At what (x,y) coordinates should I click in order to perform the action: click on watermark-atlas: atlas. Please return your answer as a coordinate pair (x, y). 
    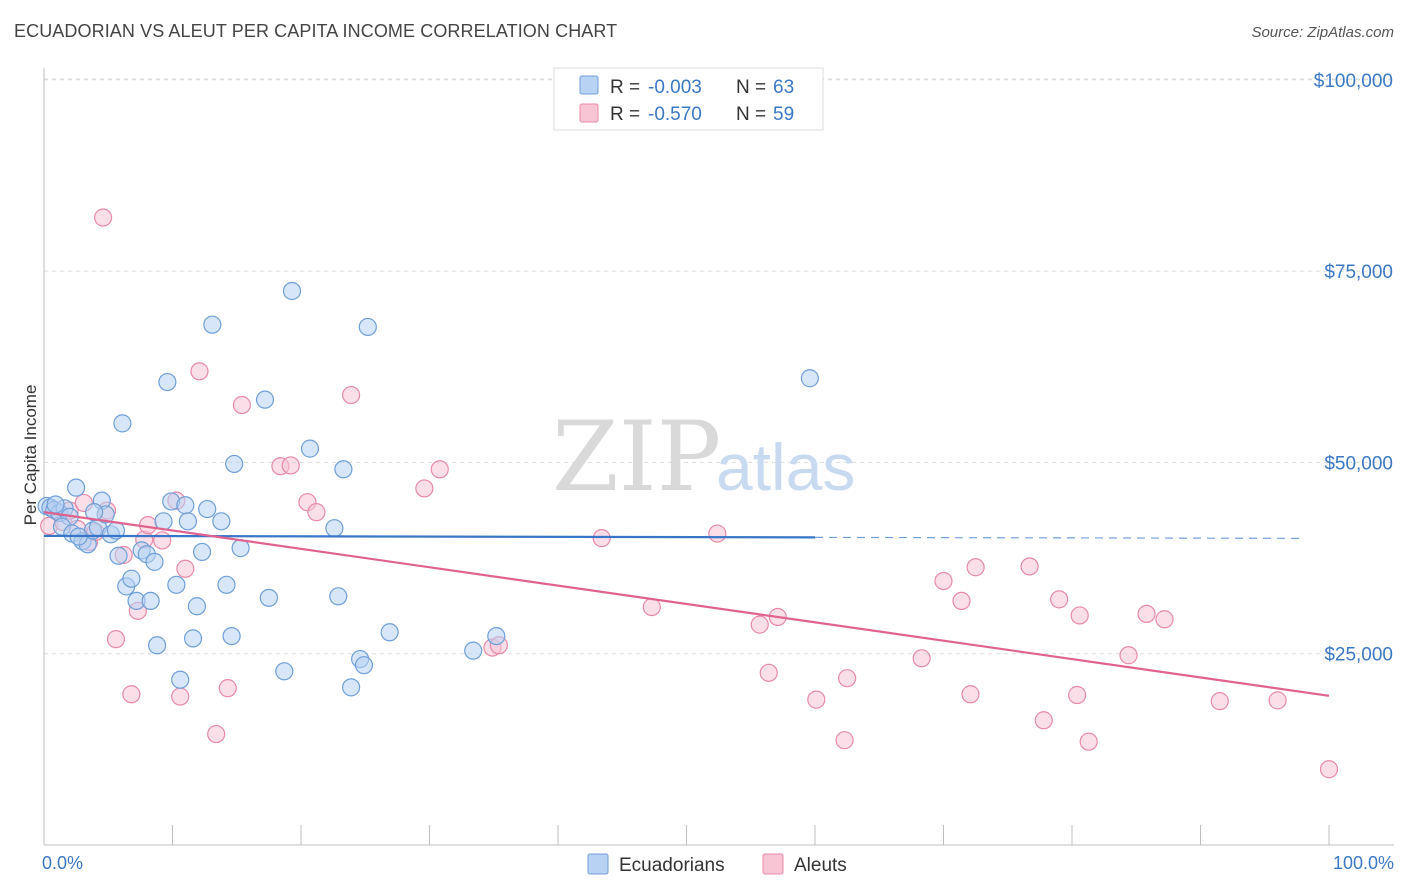
    Looking at the image, I should click on (785, 467).